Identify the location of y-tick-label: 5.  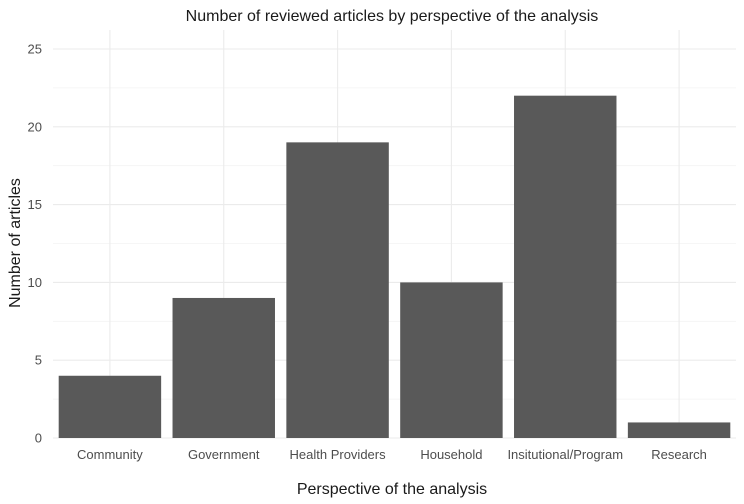
(38, 360).